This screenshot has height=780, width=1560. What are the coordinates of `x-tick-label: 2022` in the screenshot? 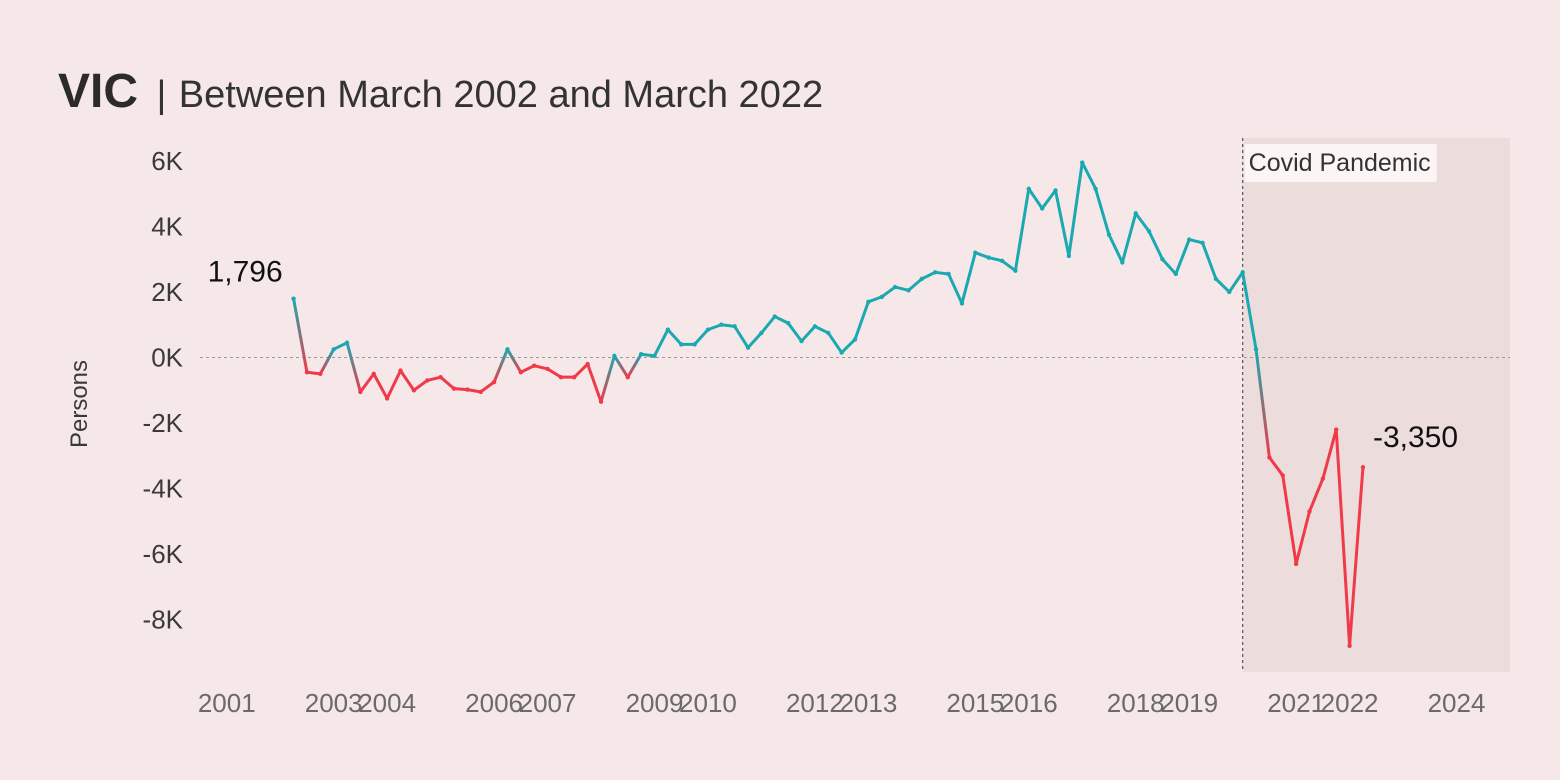 It's located at (1350, 703).